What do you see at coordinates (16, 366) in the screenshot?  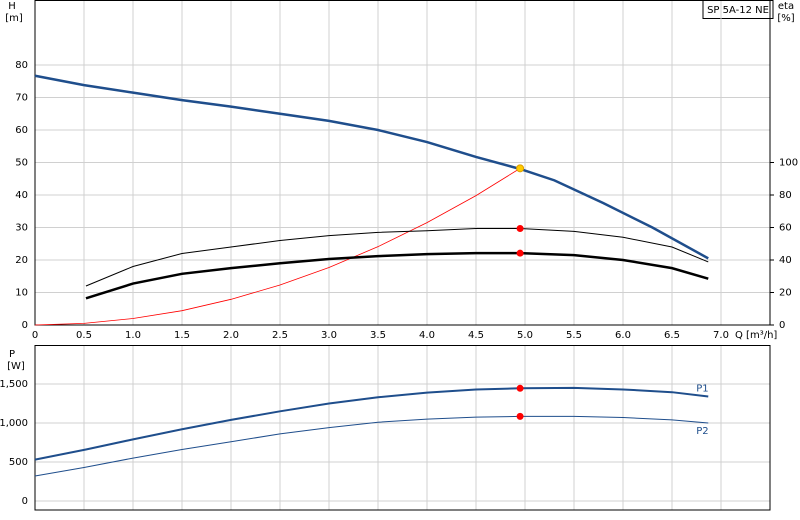 I see `y-unit: [W]` at bounding box center [16, 366].